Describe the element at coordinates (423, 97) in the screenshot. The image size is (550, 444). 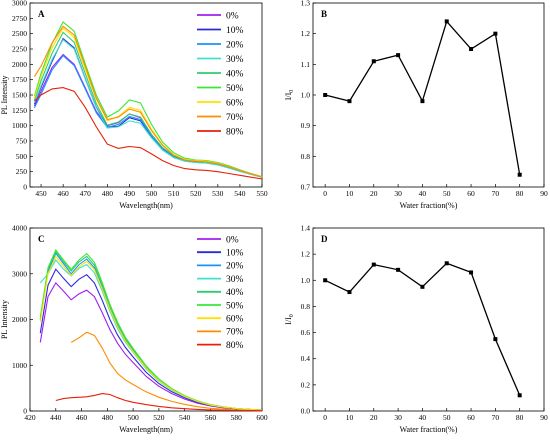
I see `ratio-line` at that location.